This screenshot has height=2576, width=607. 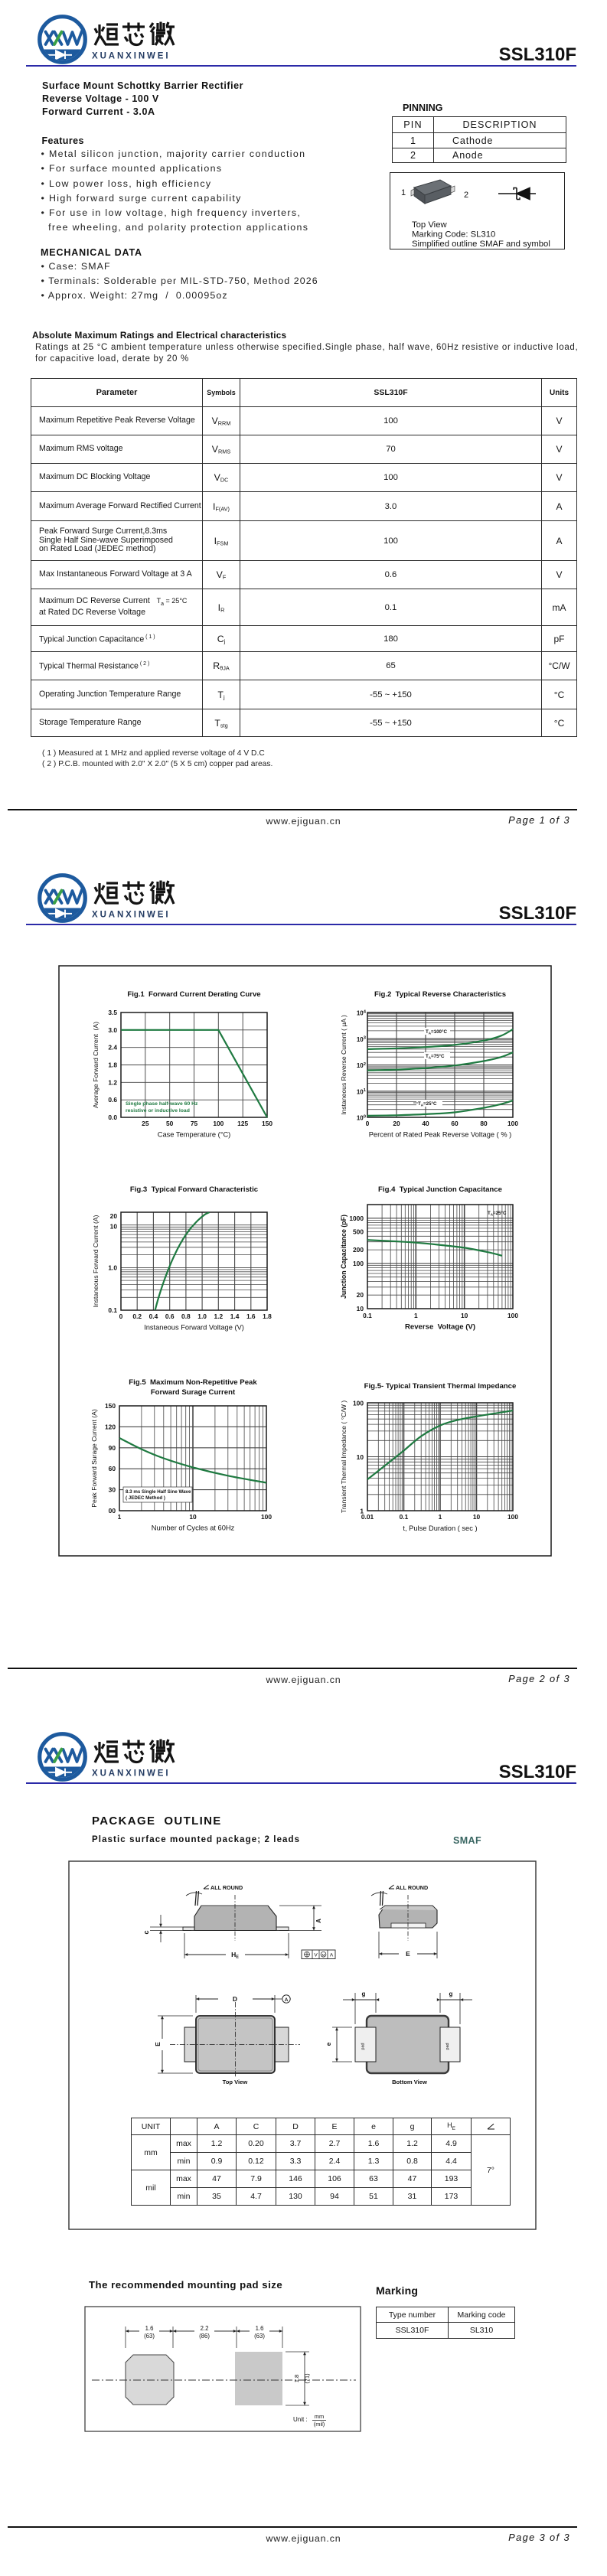 What do you see at coordinates (362, 1091) in the screenshot?
I see `svg-text: 101` at bounding box center [362, 1091].